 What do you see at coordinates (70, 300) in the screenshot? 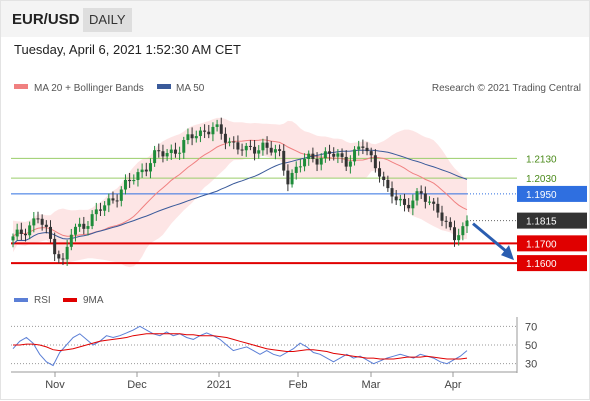
I see `rsi-ma-legend-swatch` at bounding box center [70, 300].